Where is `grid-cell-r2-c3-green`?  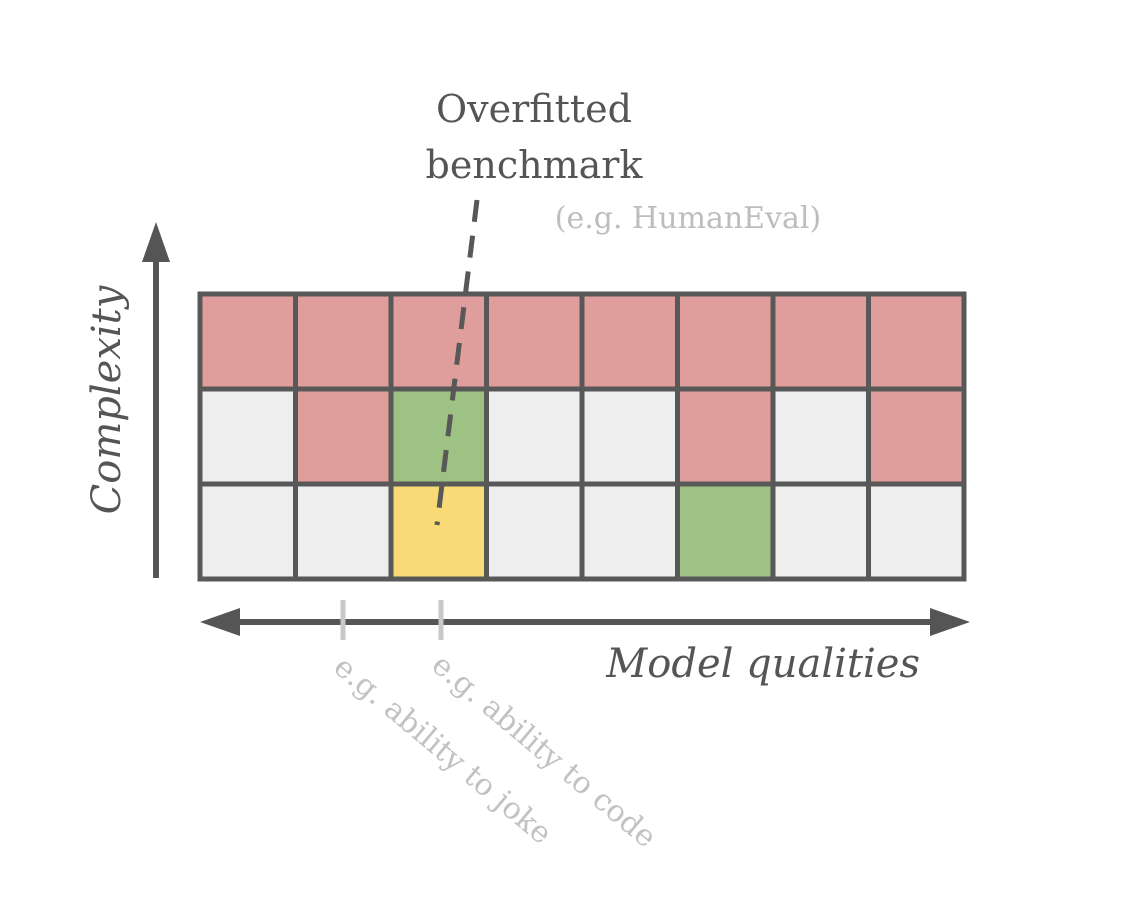
grid-cell-r2-c3-green is located at coordinates (438, 436).